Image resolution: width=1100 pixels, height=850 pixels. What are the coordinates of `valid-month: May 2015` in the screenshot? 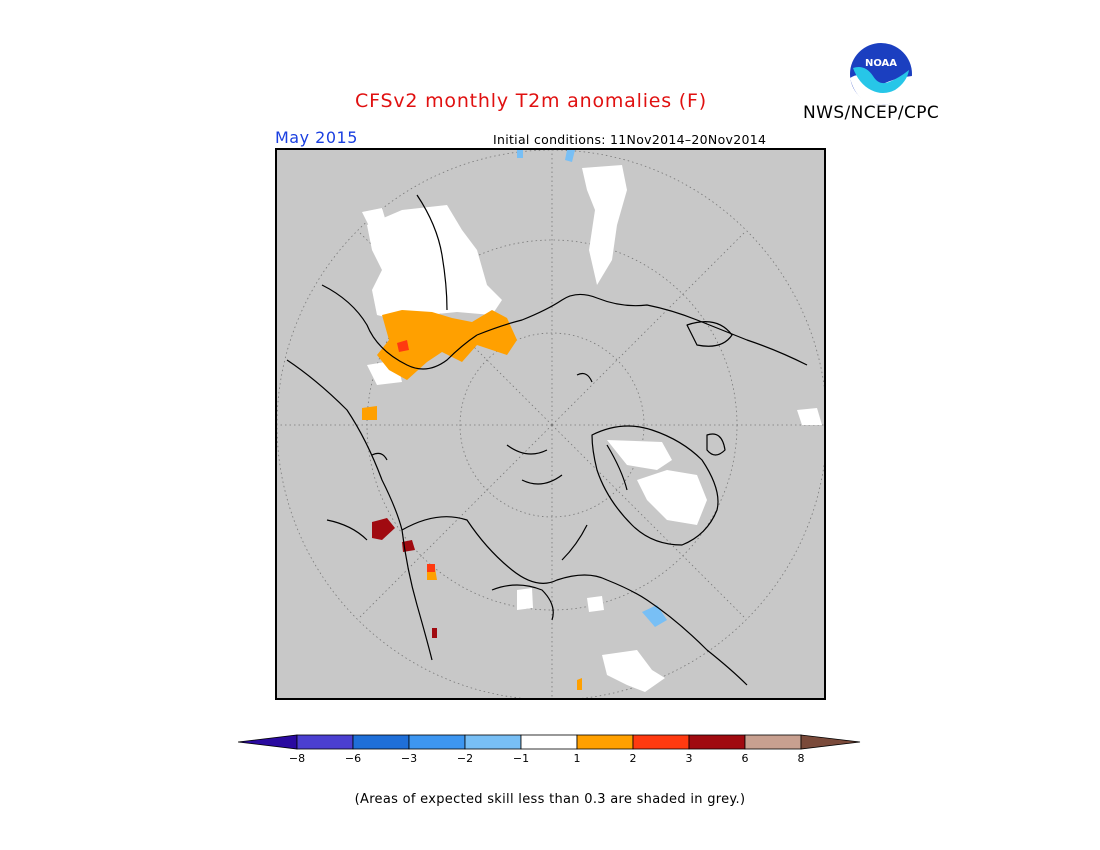 It's located at (316, 137).